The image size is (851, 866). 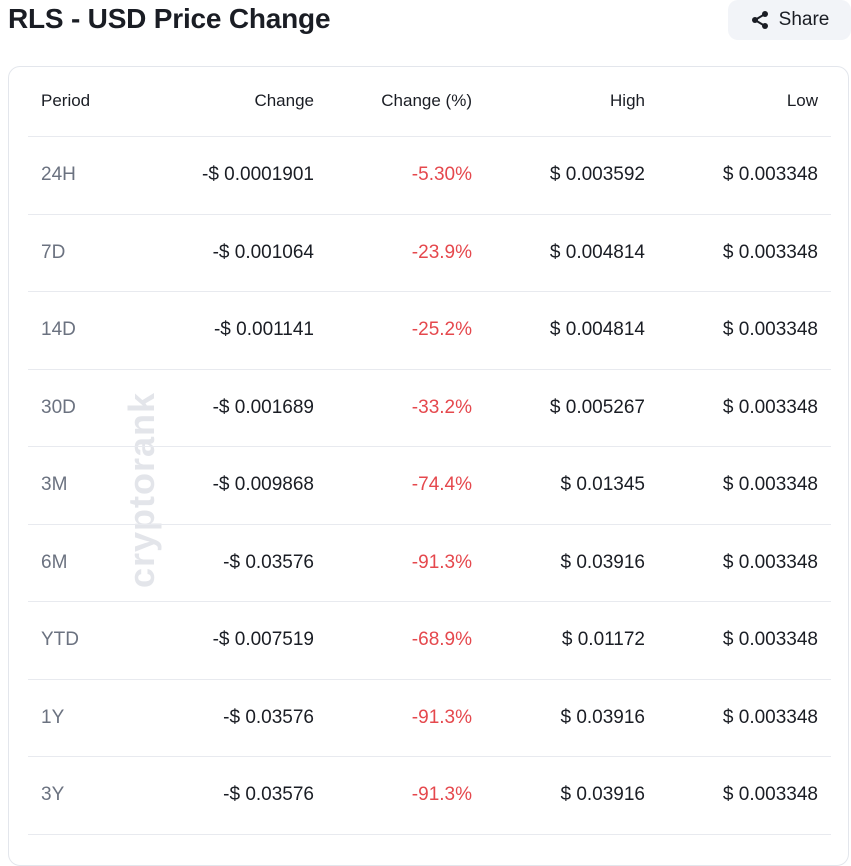 I want to click on table-cell: $ 0.01172, so click(x=603, y=640).